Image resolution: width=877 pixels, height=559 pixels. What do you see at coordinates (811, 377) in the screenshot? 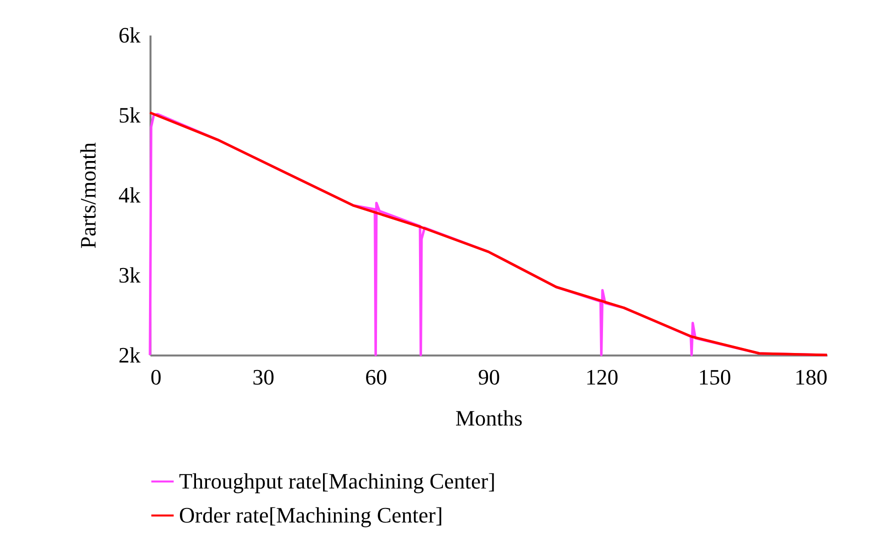
I see `x-tick-label: 180` at bounding box center [811, 377].